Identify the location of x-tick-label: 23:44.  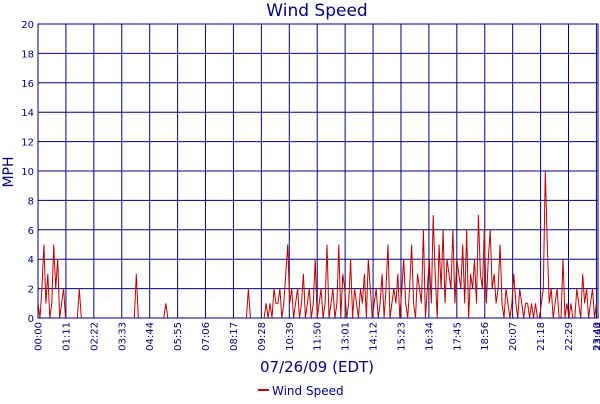
(597, 336).